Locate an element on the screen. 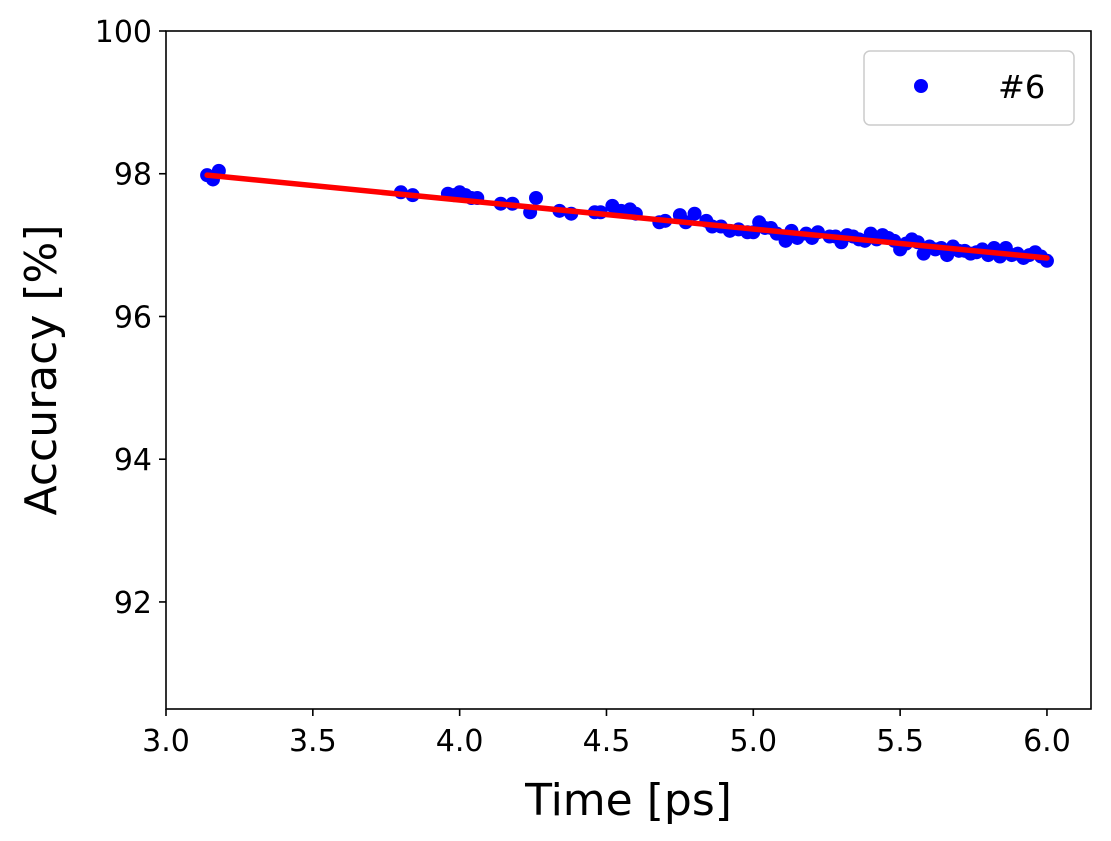 The width and height of the screenshot is (1111, 841). x-axis-label: Time [ps] is located at coordinates (628, 800).